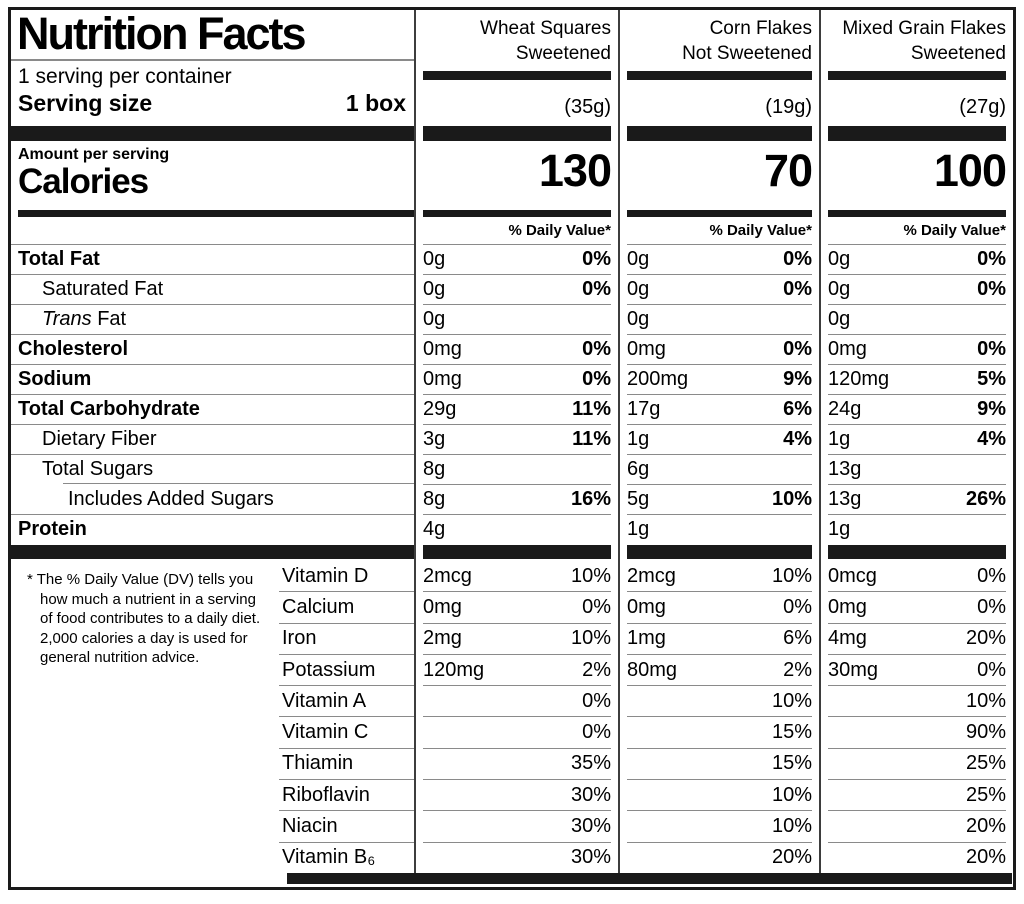  Describe the element at coordinates (516, 179) in the screenshot. I see `calories-cell-wheat-squares: 130` at that location.